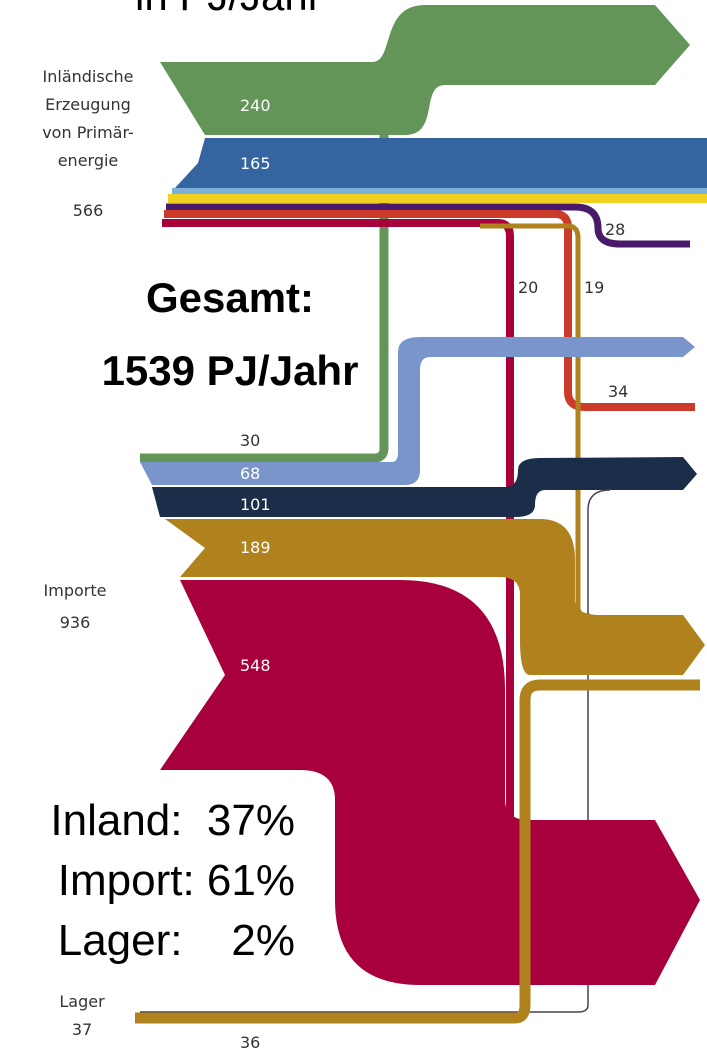 The height and width of the screenshot is (1054, 707). Describe the element at coordinates (88, 160) in the screenshot. I see `source-label-line: energie` at that location.